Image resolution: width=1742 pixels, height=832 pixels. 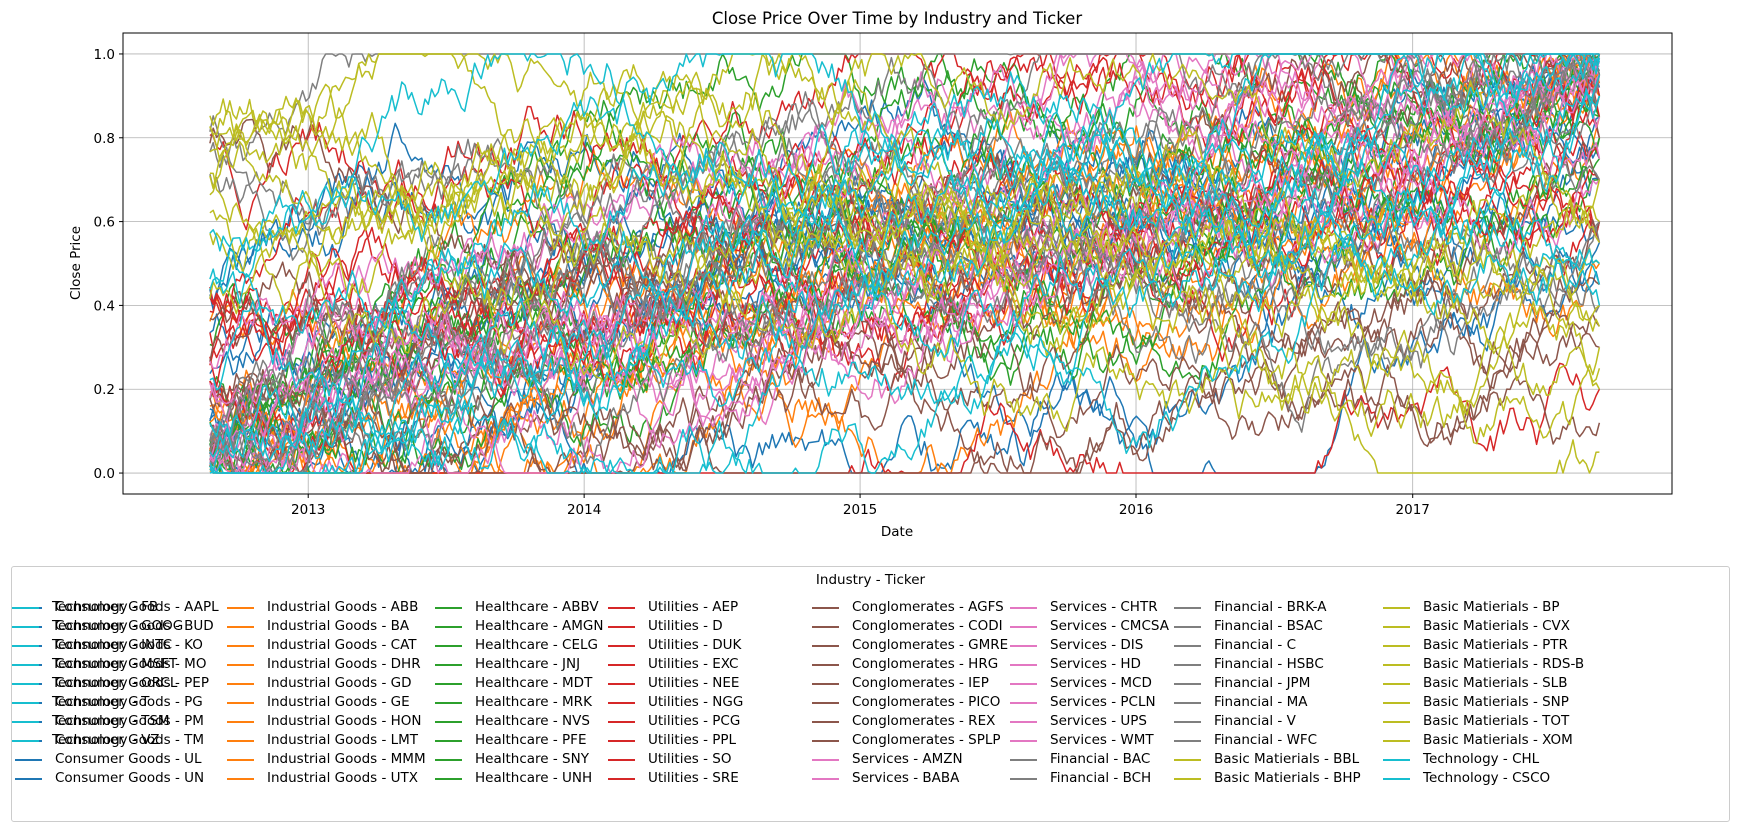 I want to click on legend-label: Consumer Goods - PM, so click(x=129, y=721).